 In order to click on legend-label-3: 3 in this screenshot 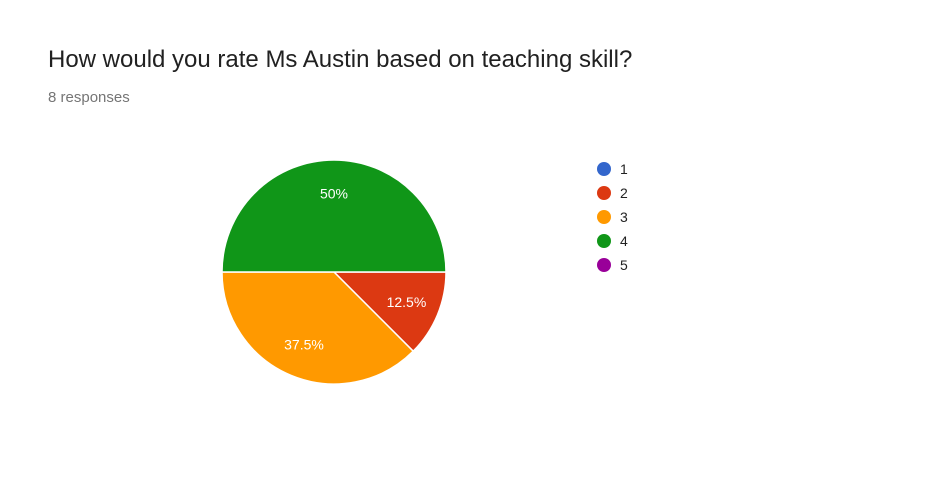, I will do `click(624, 217)`.